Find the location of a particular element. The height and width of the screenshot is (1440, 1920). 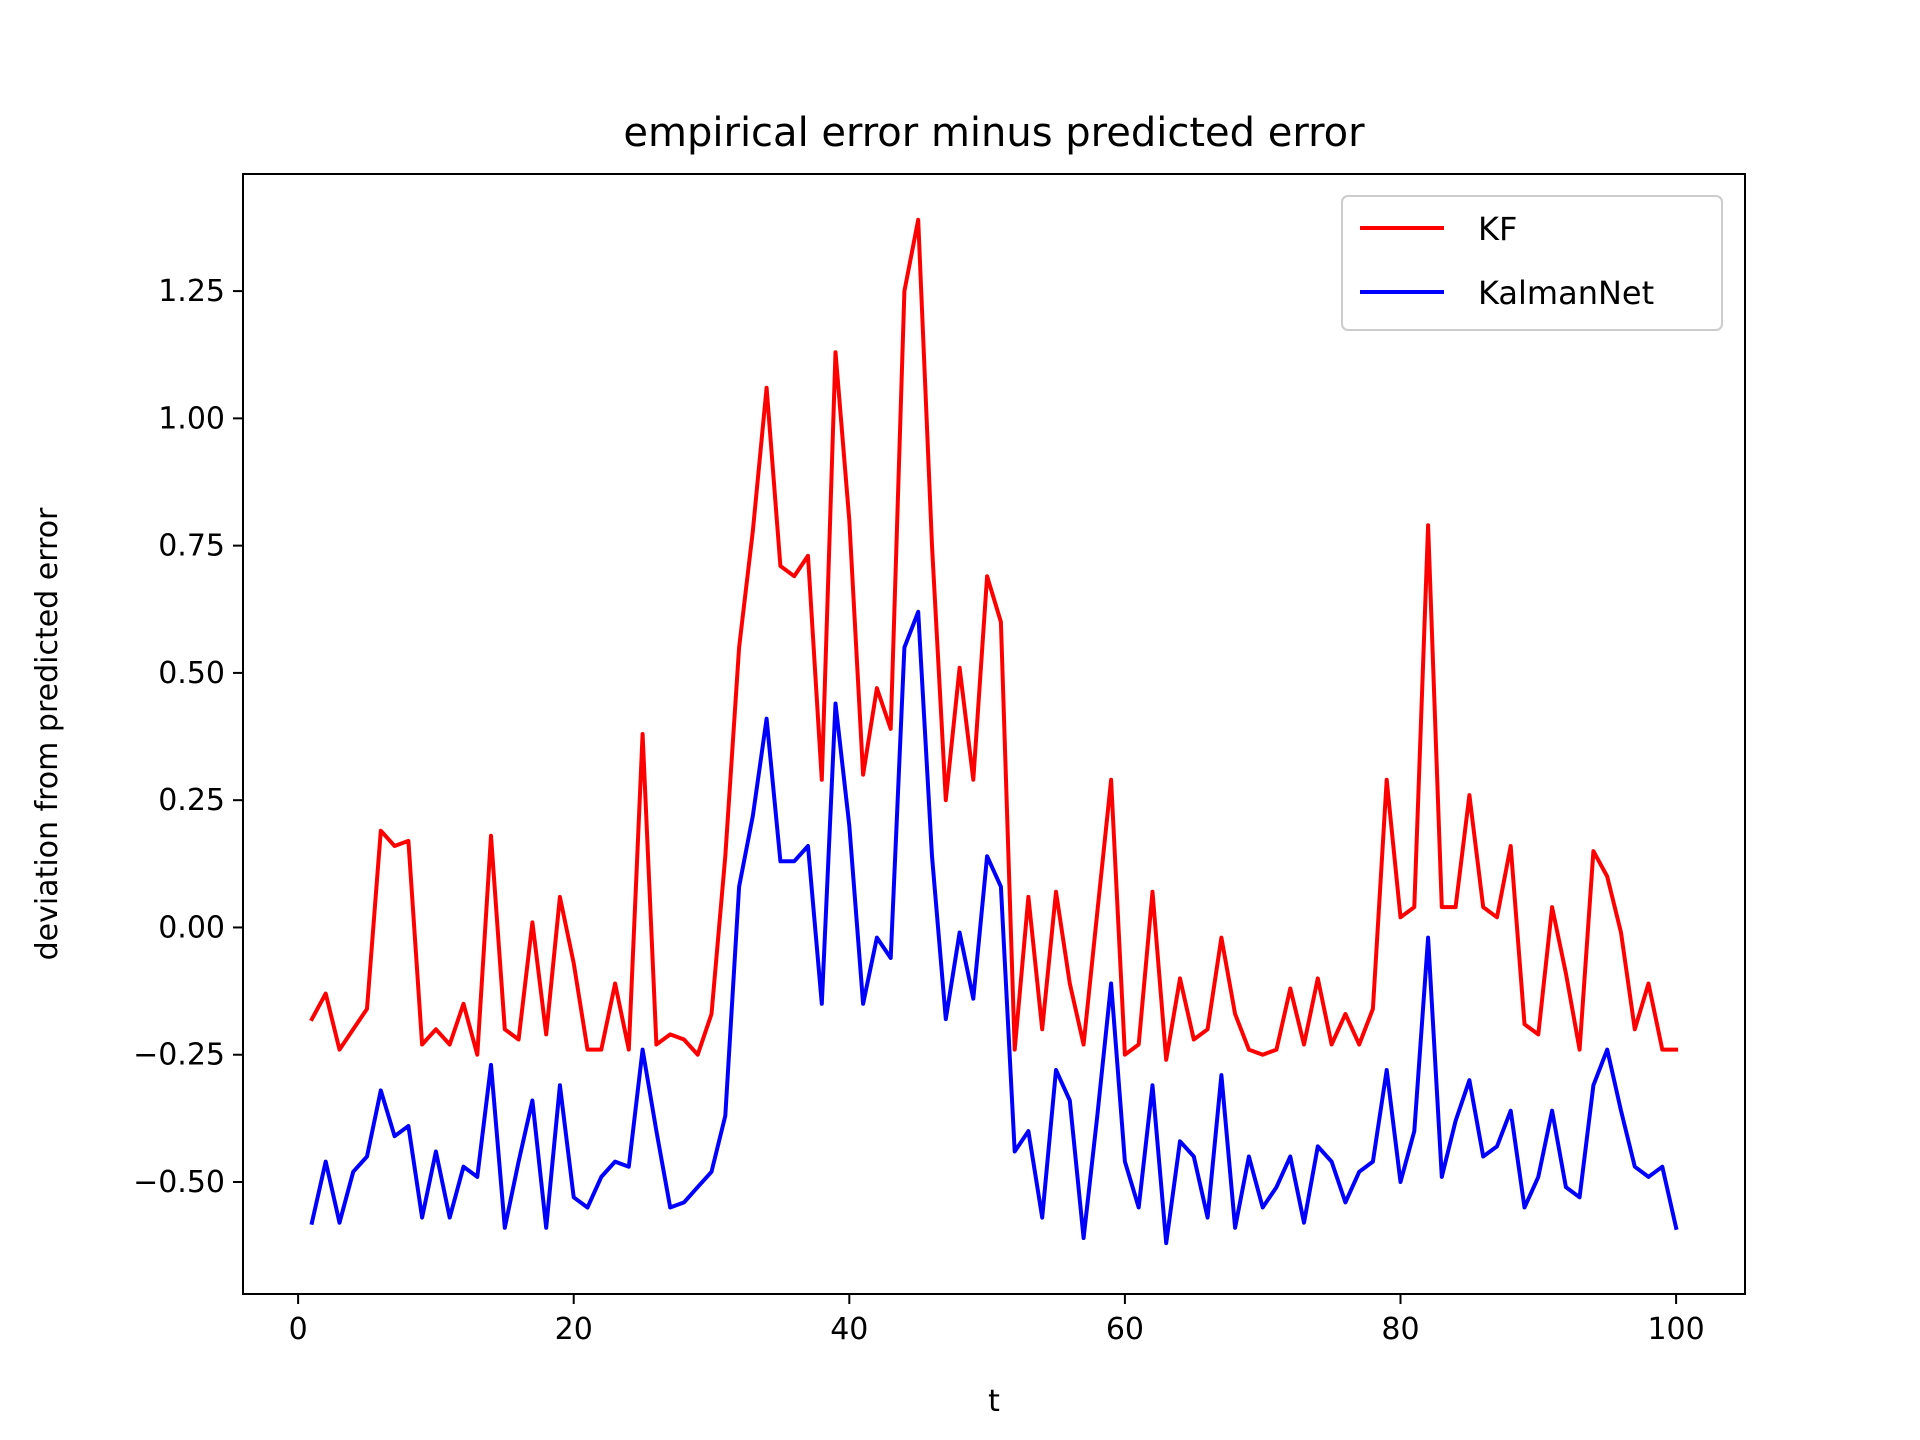

legend-label-kf: KF is located at coordinates (1497, 229).